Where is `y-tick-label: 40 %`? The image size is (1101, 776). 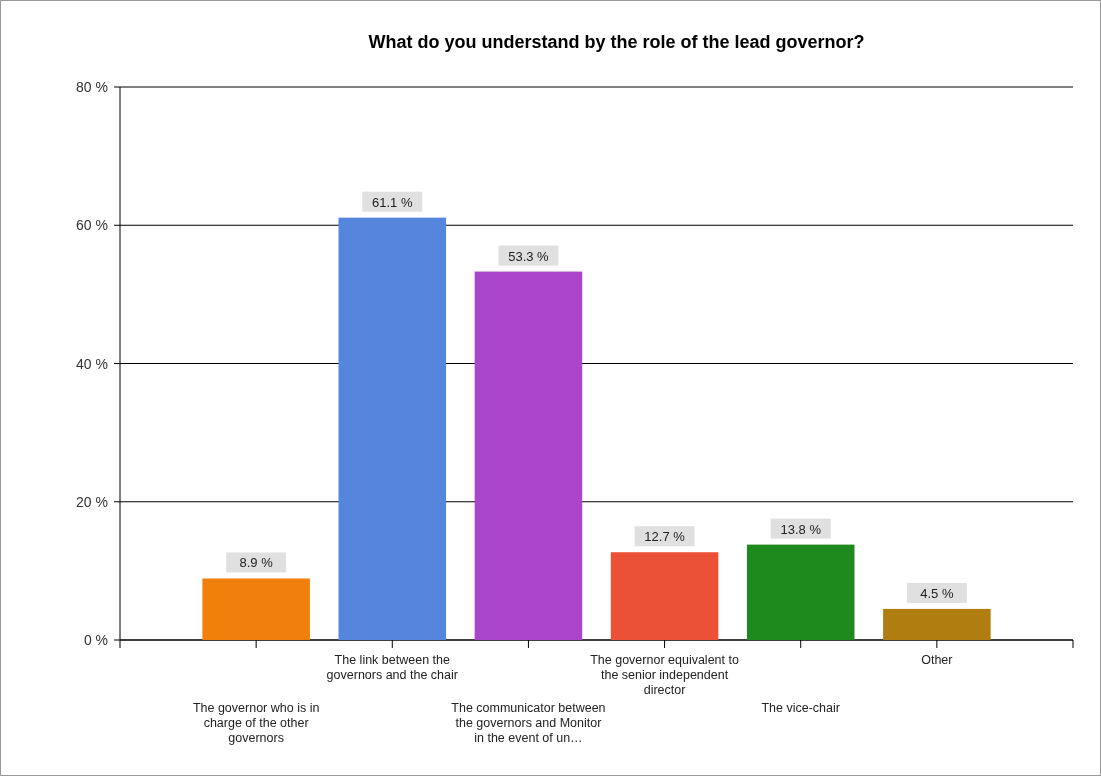
y-tick-label: 40 % is located at coordinates (92, 363).